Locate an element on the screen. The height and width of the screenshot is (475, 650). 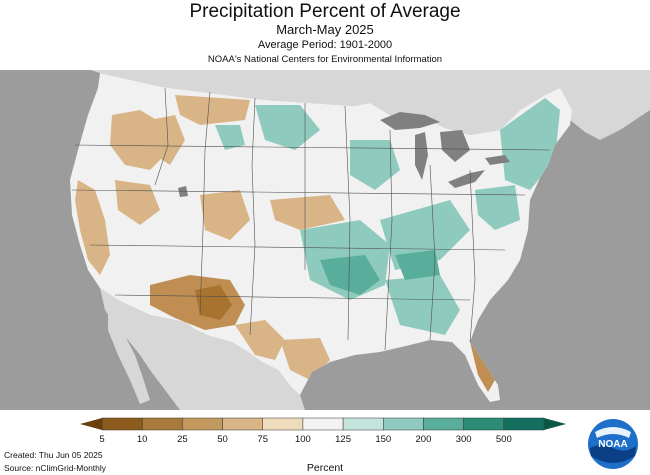
legend-color-boxes is located at coordinates (323, 424).